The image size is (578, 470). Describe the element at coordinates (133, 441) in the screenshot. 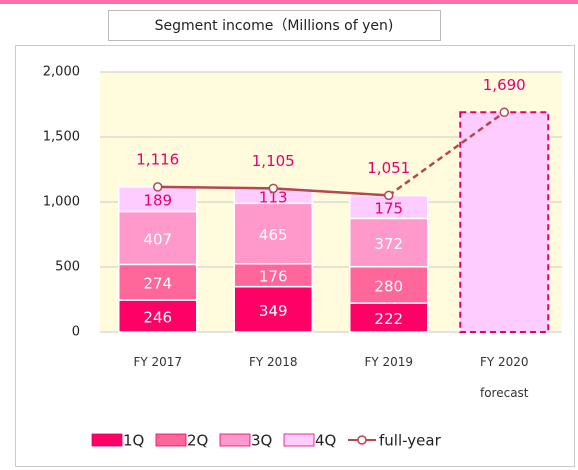

I see `legend-label: 1Q` at that location.